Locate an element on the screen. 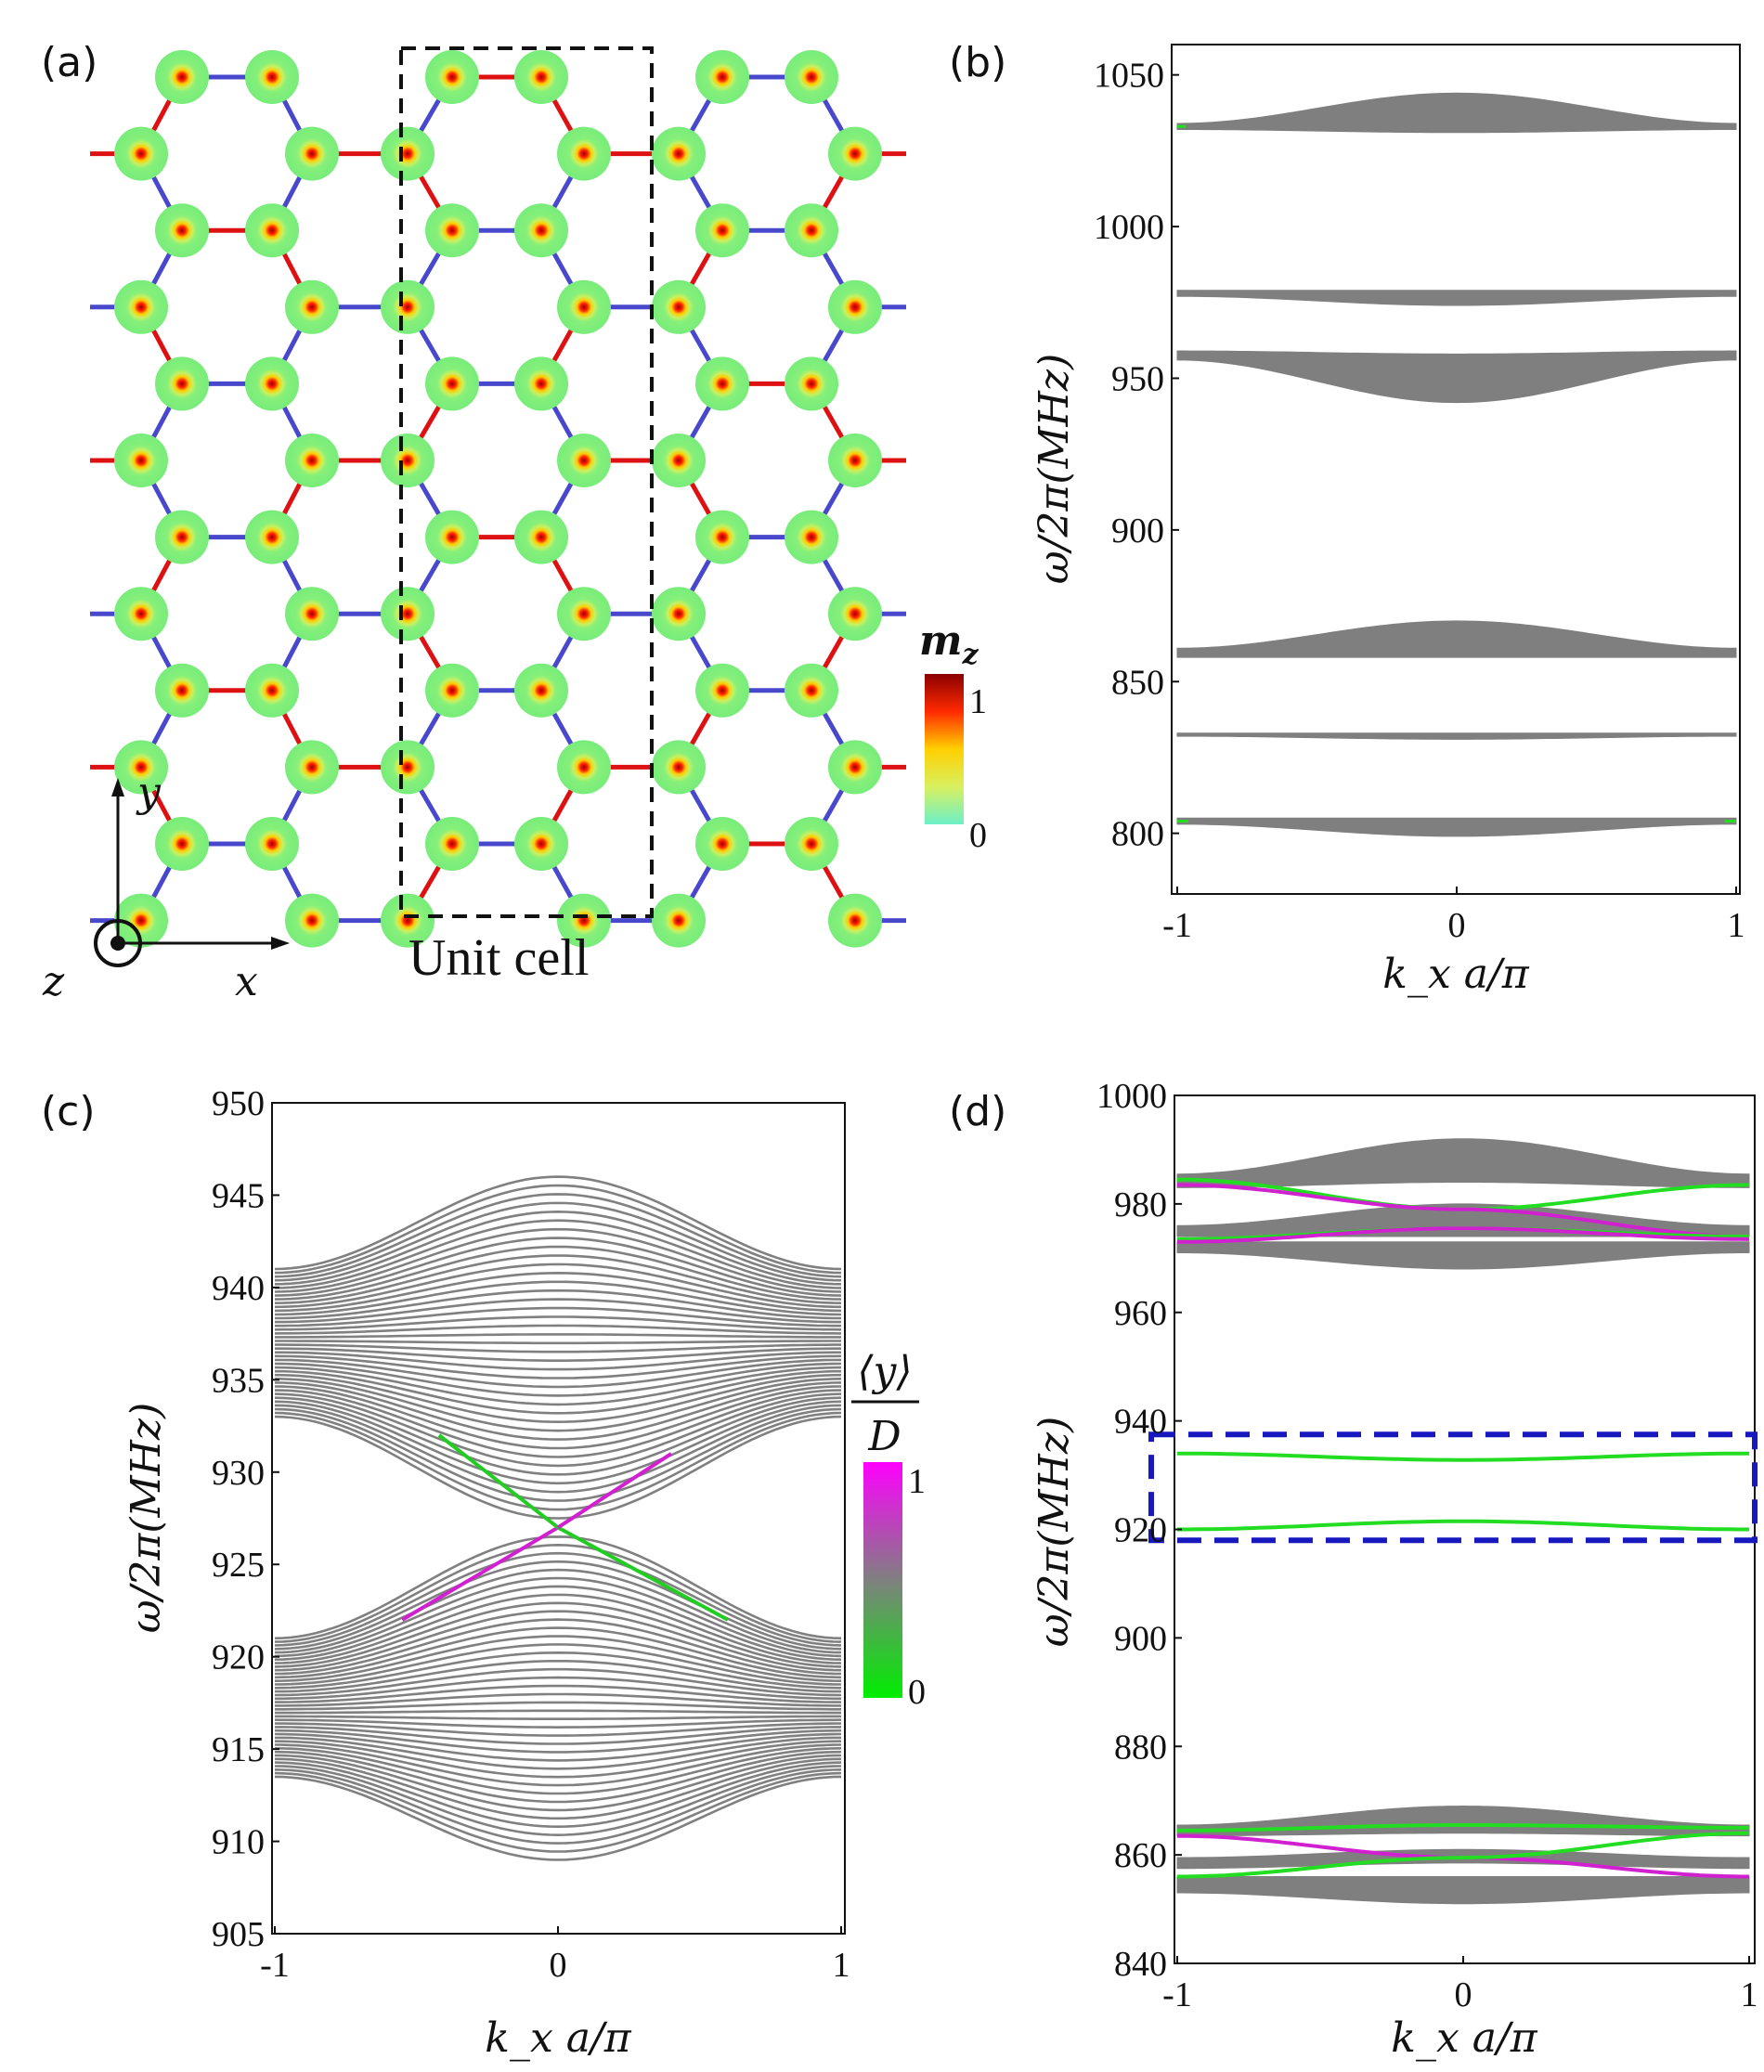 The width and height of the screenshot is (1764, 2072). y-tick-label: 850 is located at coordinates (1137, 682).